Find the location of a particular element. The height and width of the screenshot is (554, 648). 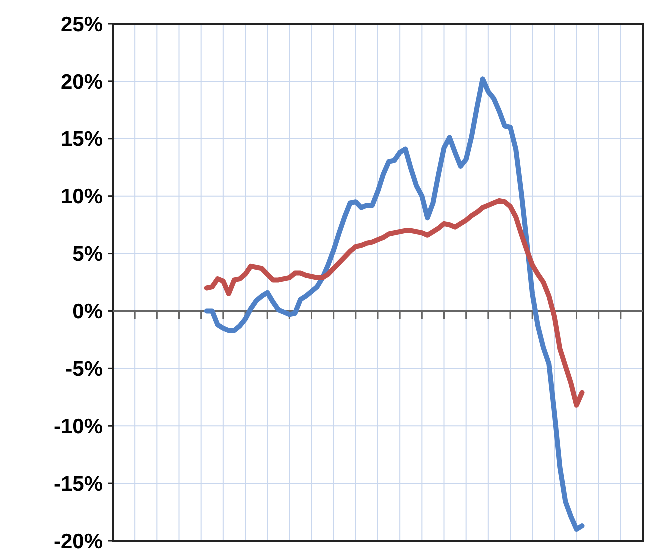

y-tick-label: -15% is located at coordinates (79, 484).